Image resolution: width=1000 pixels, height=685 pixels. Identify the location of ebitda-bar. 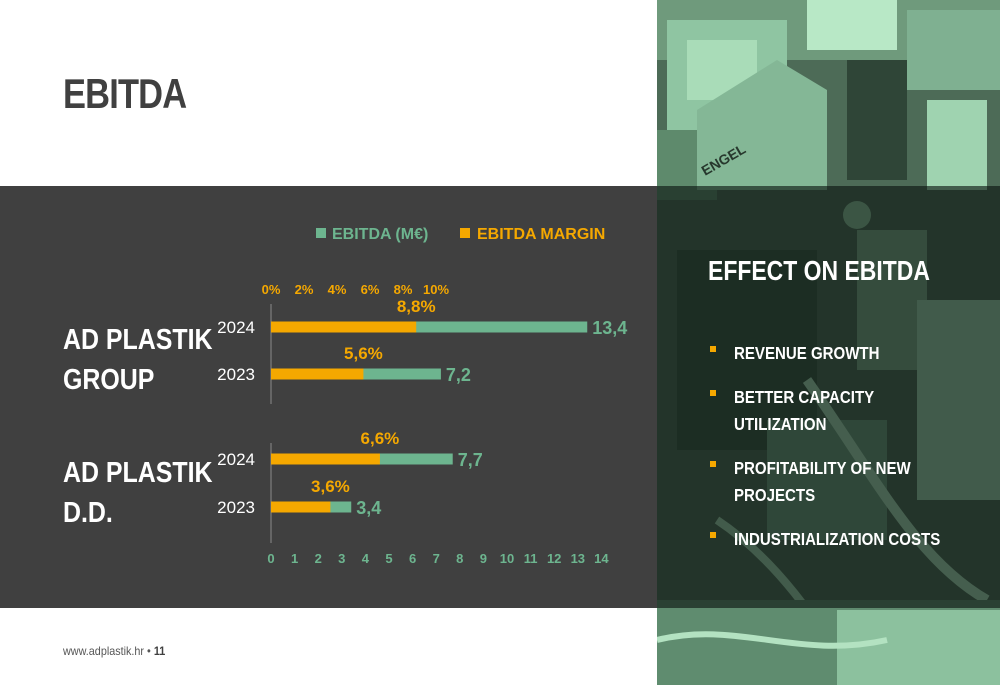
(429, 327).